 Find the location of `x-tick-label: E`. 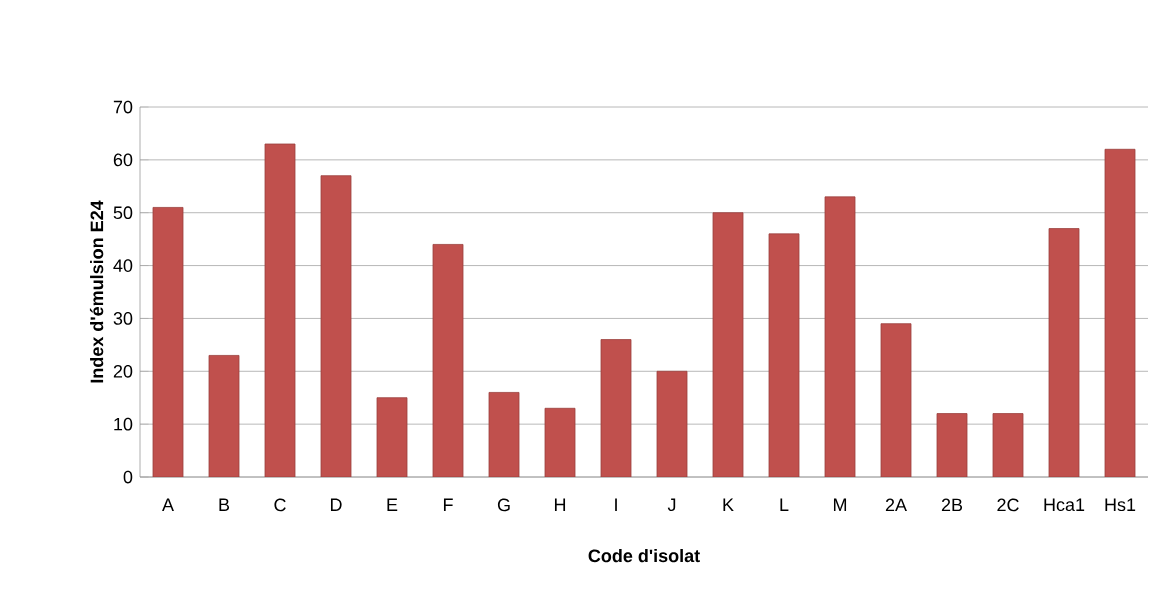

x-tick-label: E is located at coordinates (392, 504).